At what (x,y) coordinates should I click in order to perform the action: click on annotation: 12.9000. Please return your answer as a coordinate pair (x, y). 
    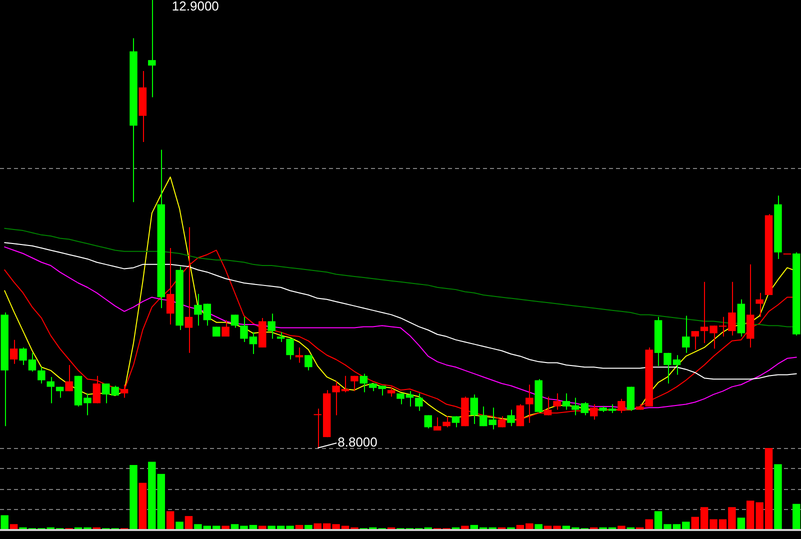
    Looking at the image, I should click on (195, 7).